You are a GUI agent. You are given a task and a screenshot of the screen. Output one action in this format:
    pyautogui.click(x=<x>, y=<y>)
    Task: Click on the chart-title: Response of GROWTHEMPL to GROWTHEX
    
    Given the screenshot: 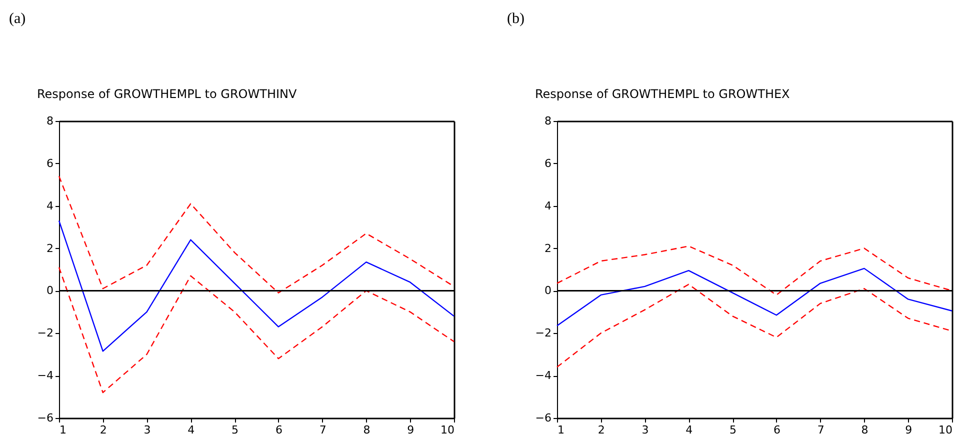 What is the action you would take?
    pyautogui.click(x=662, y=94)
    